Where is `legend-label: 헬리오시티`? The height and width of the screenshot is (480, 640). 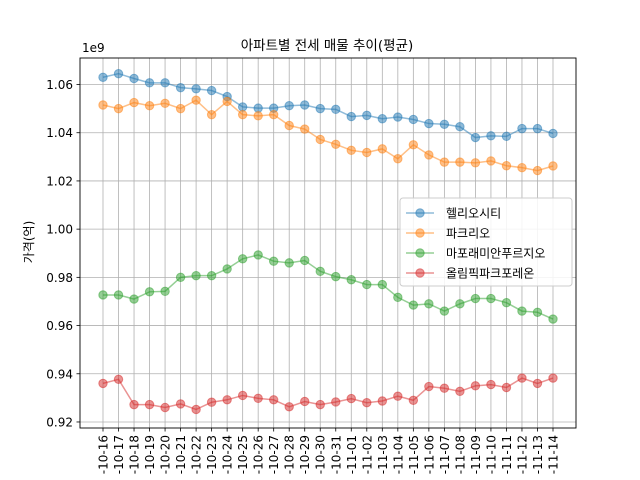
legend-label: 헬리오시티 is located at coordinates (473, 214).